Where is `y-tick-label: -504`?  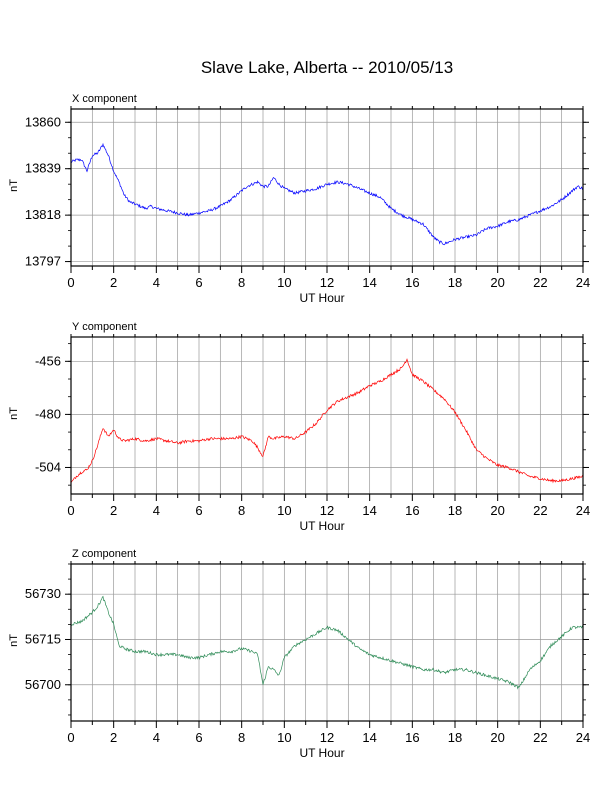
y-tick-label: -504 is located at coordinates (48, 466).